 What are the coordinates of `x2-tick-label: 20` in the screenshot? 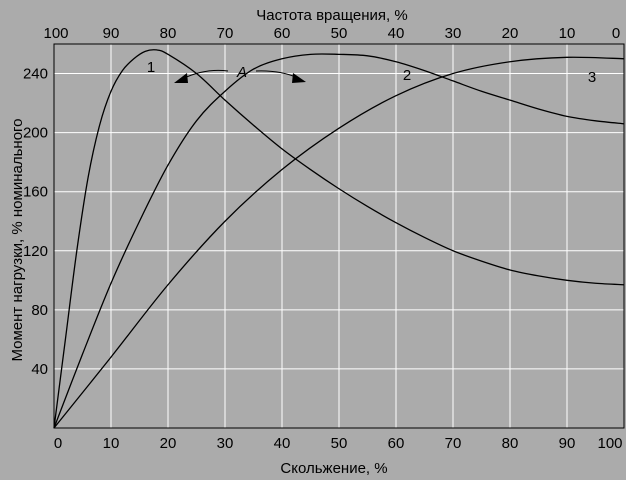 It's located at (510, 33).